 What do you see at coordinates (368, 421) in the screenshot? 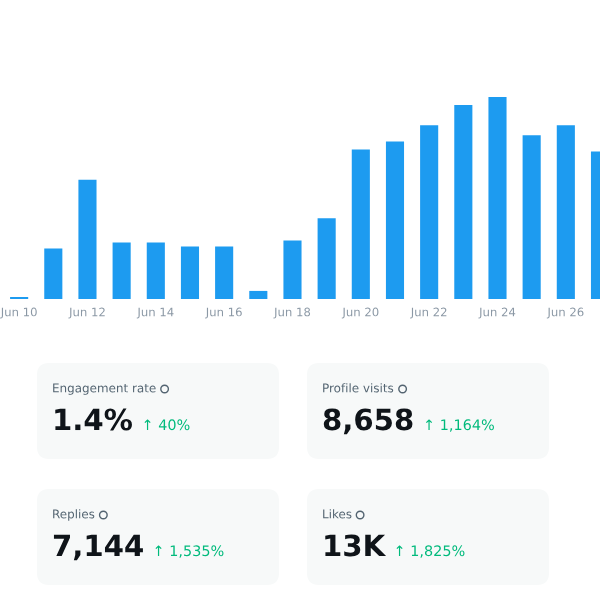
I see `text: 8,658` at bounding box center [368, 421].